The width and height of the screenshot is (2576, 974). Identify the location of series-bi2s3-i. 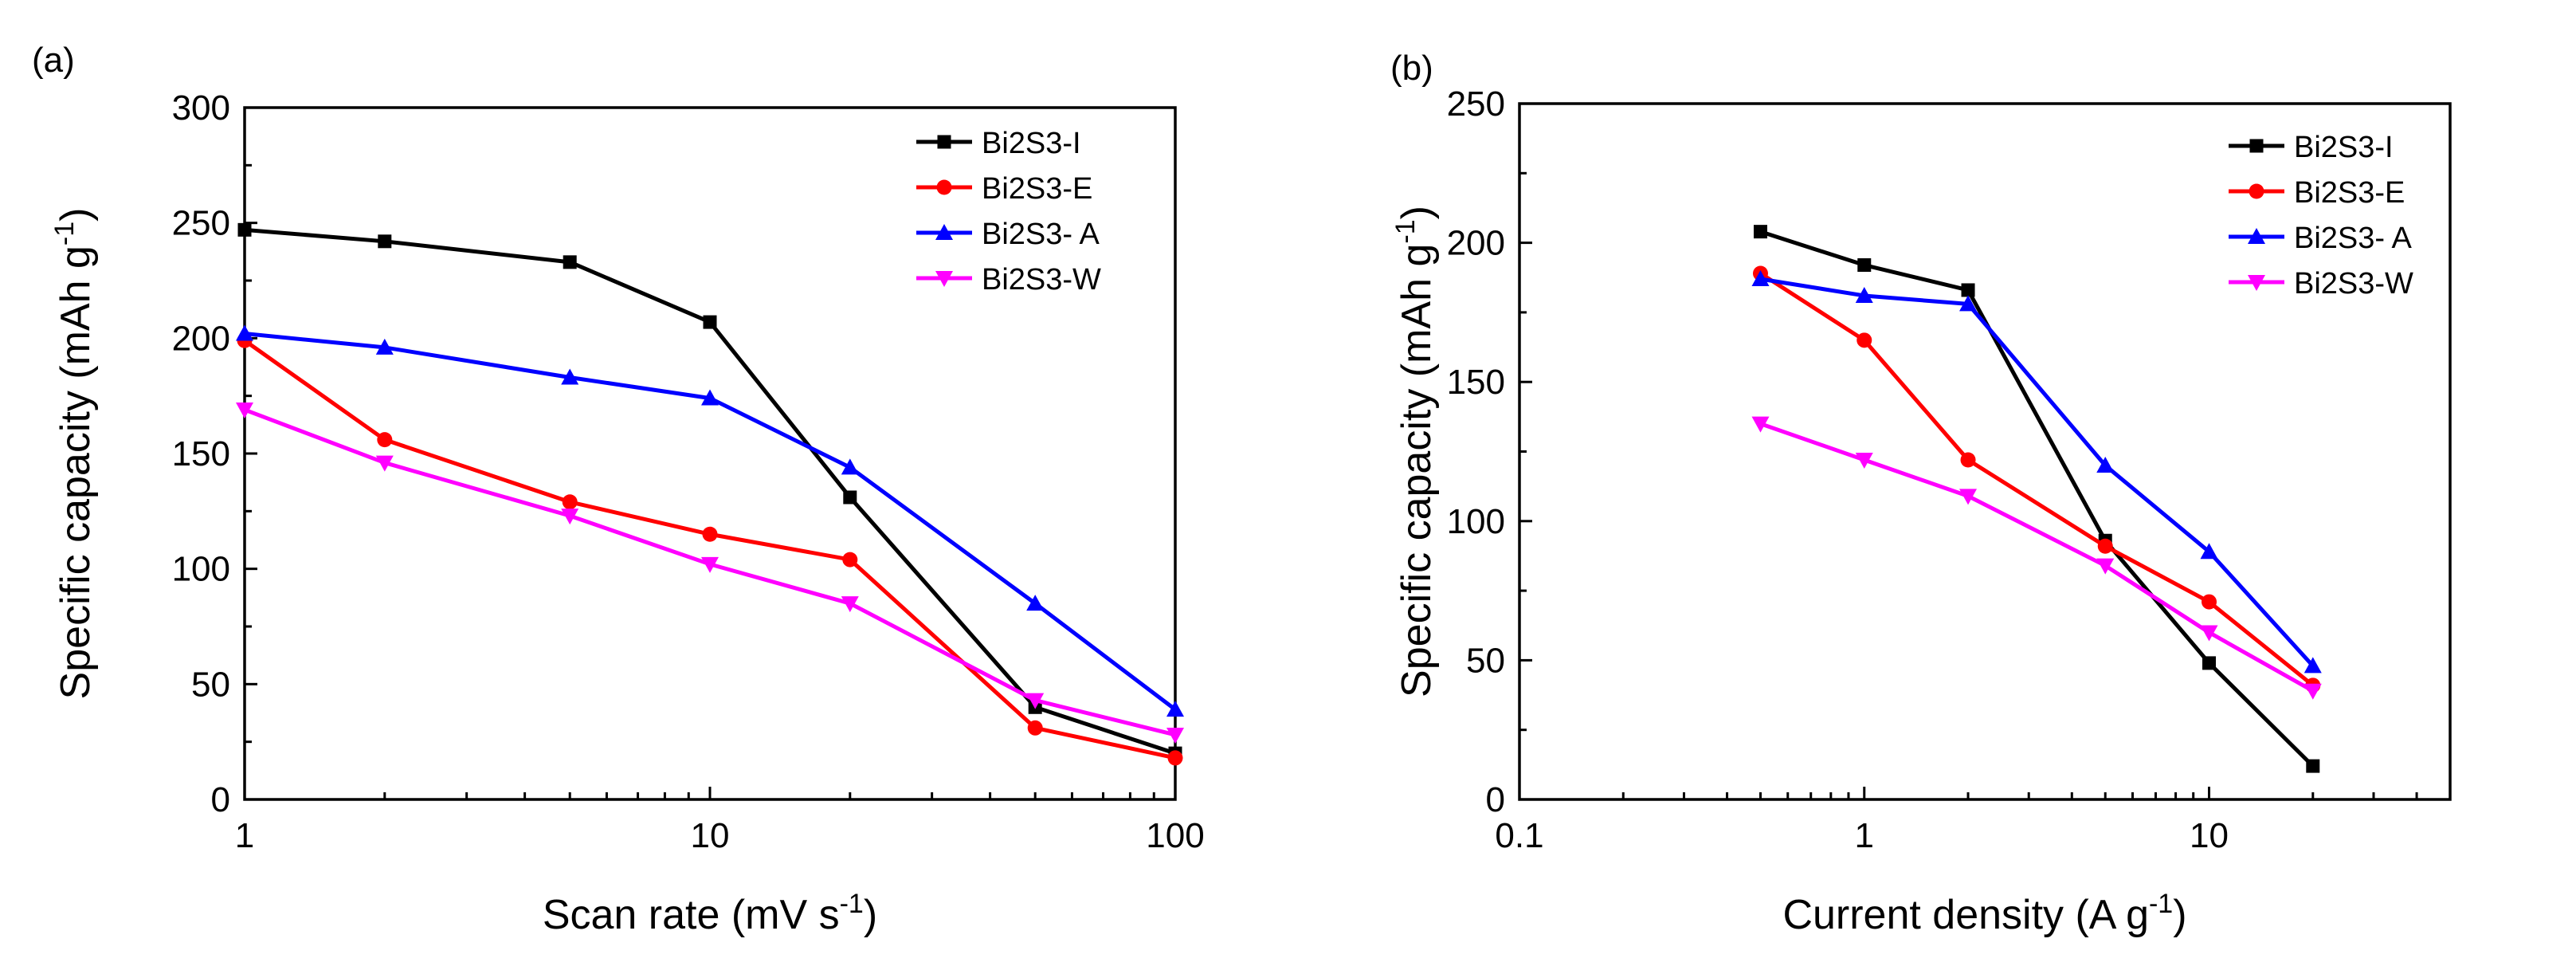
(2036, 499).